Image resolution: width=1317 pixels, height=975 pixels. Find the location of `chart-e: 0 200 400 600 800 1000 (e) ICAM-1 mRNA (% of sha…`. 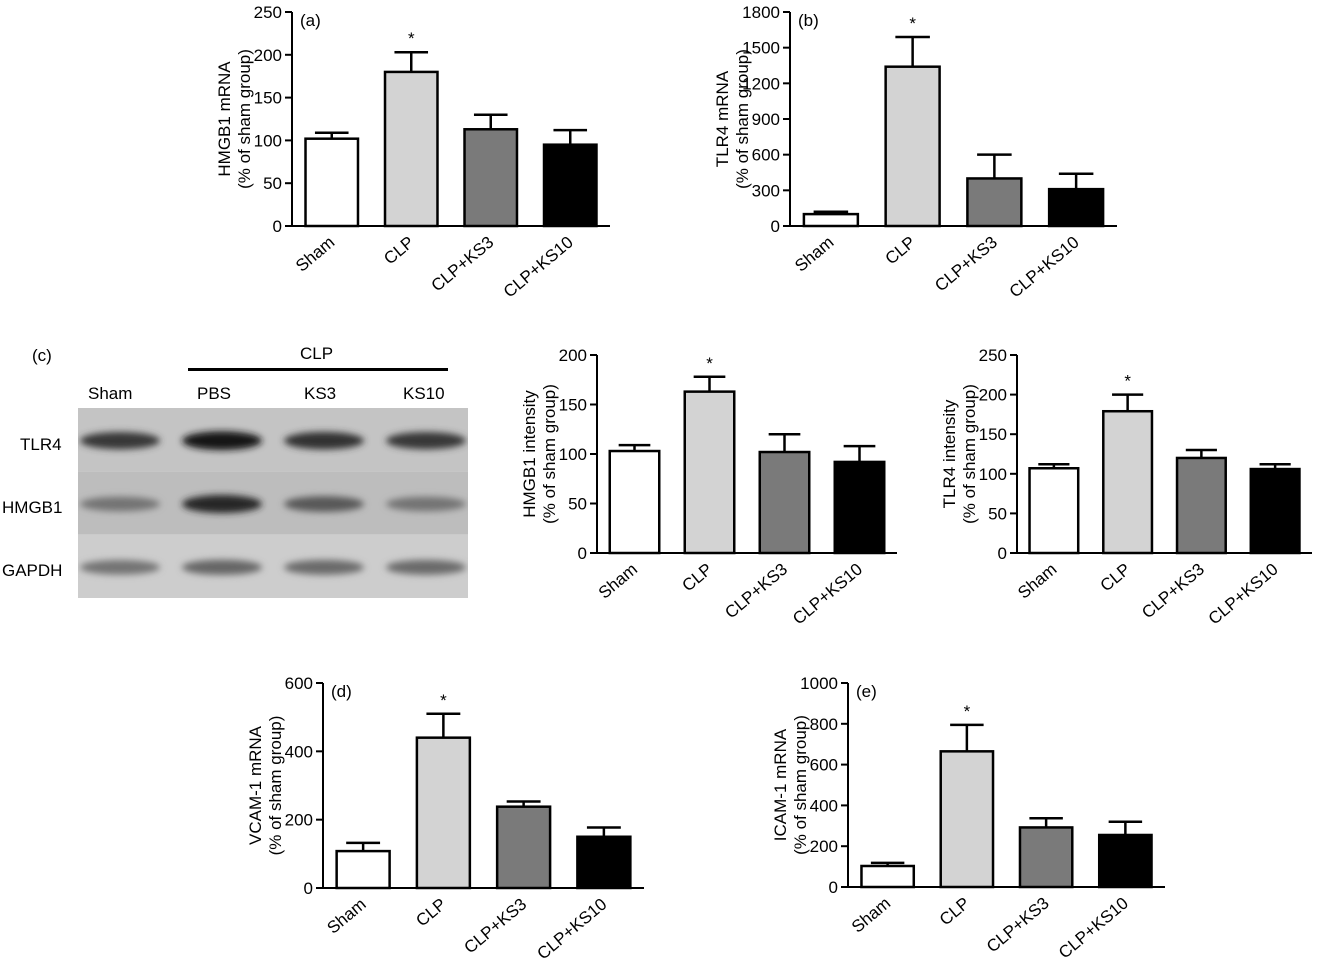

chart-e: 0 200 400 600 800 1000 (e) ICAM-1 mRNA (% of sha… is located at coordinates (968, 818).